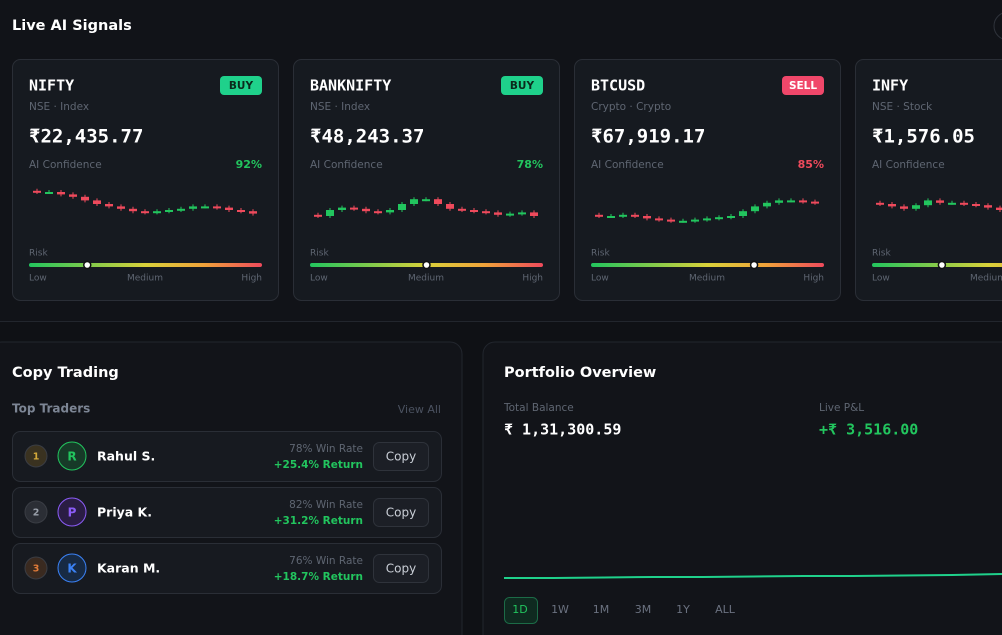  Describe the element at coordinates (128, 568) in the screenshot. I see `trader-name: Karan M.` at that location.